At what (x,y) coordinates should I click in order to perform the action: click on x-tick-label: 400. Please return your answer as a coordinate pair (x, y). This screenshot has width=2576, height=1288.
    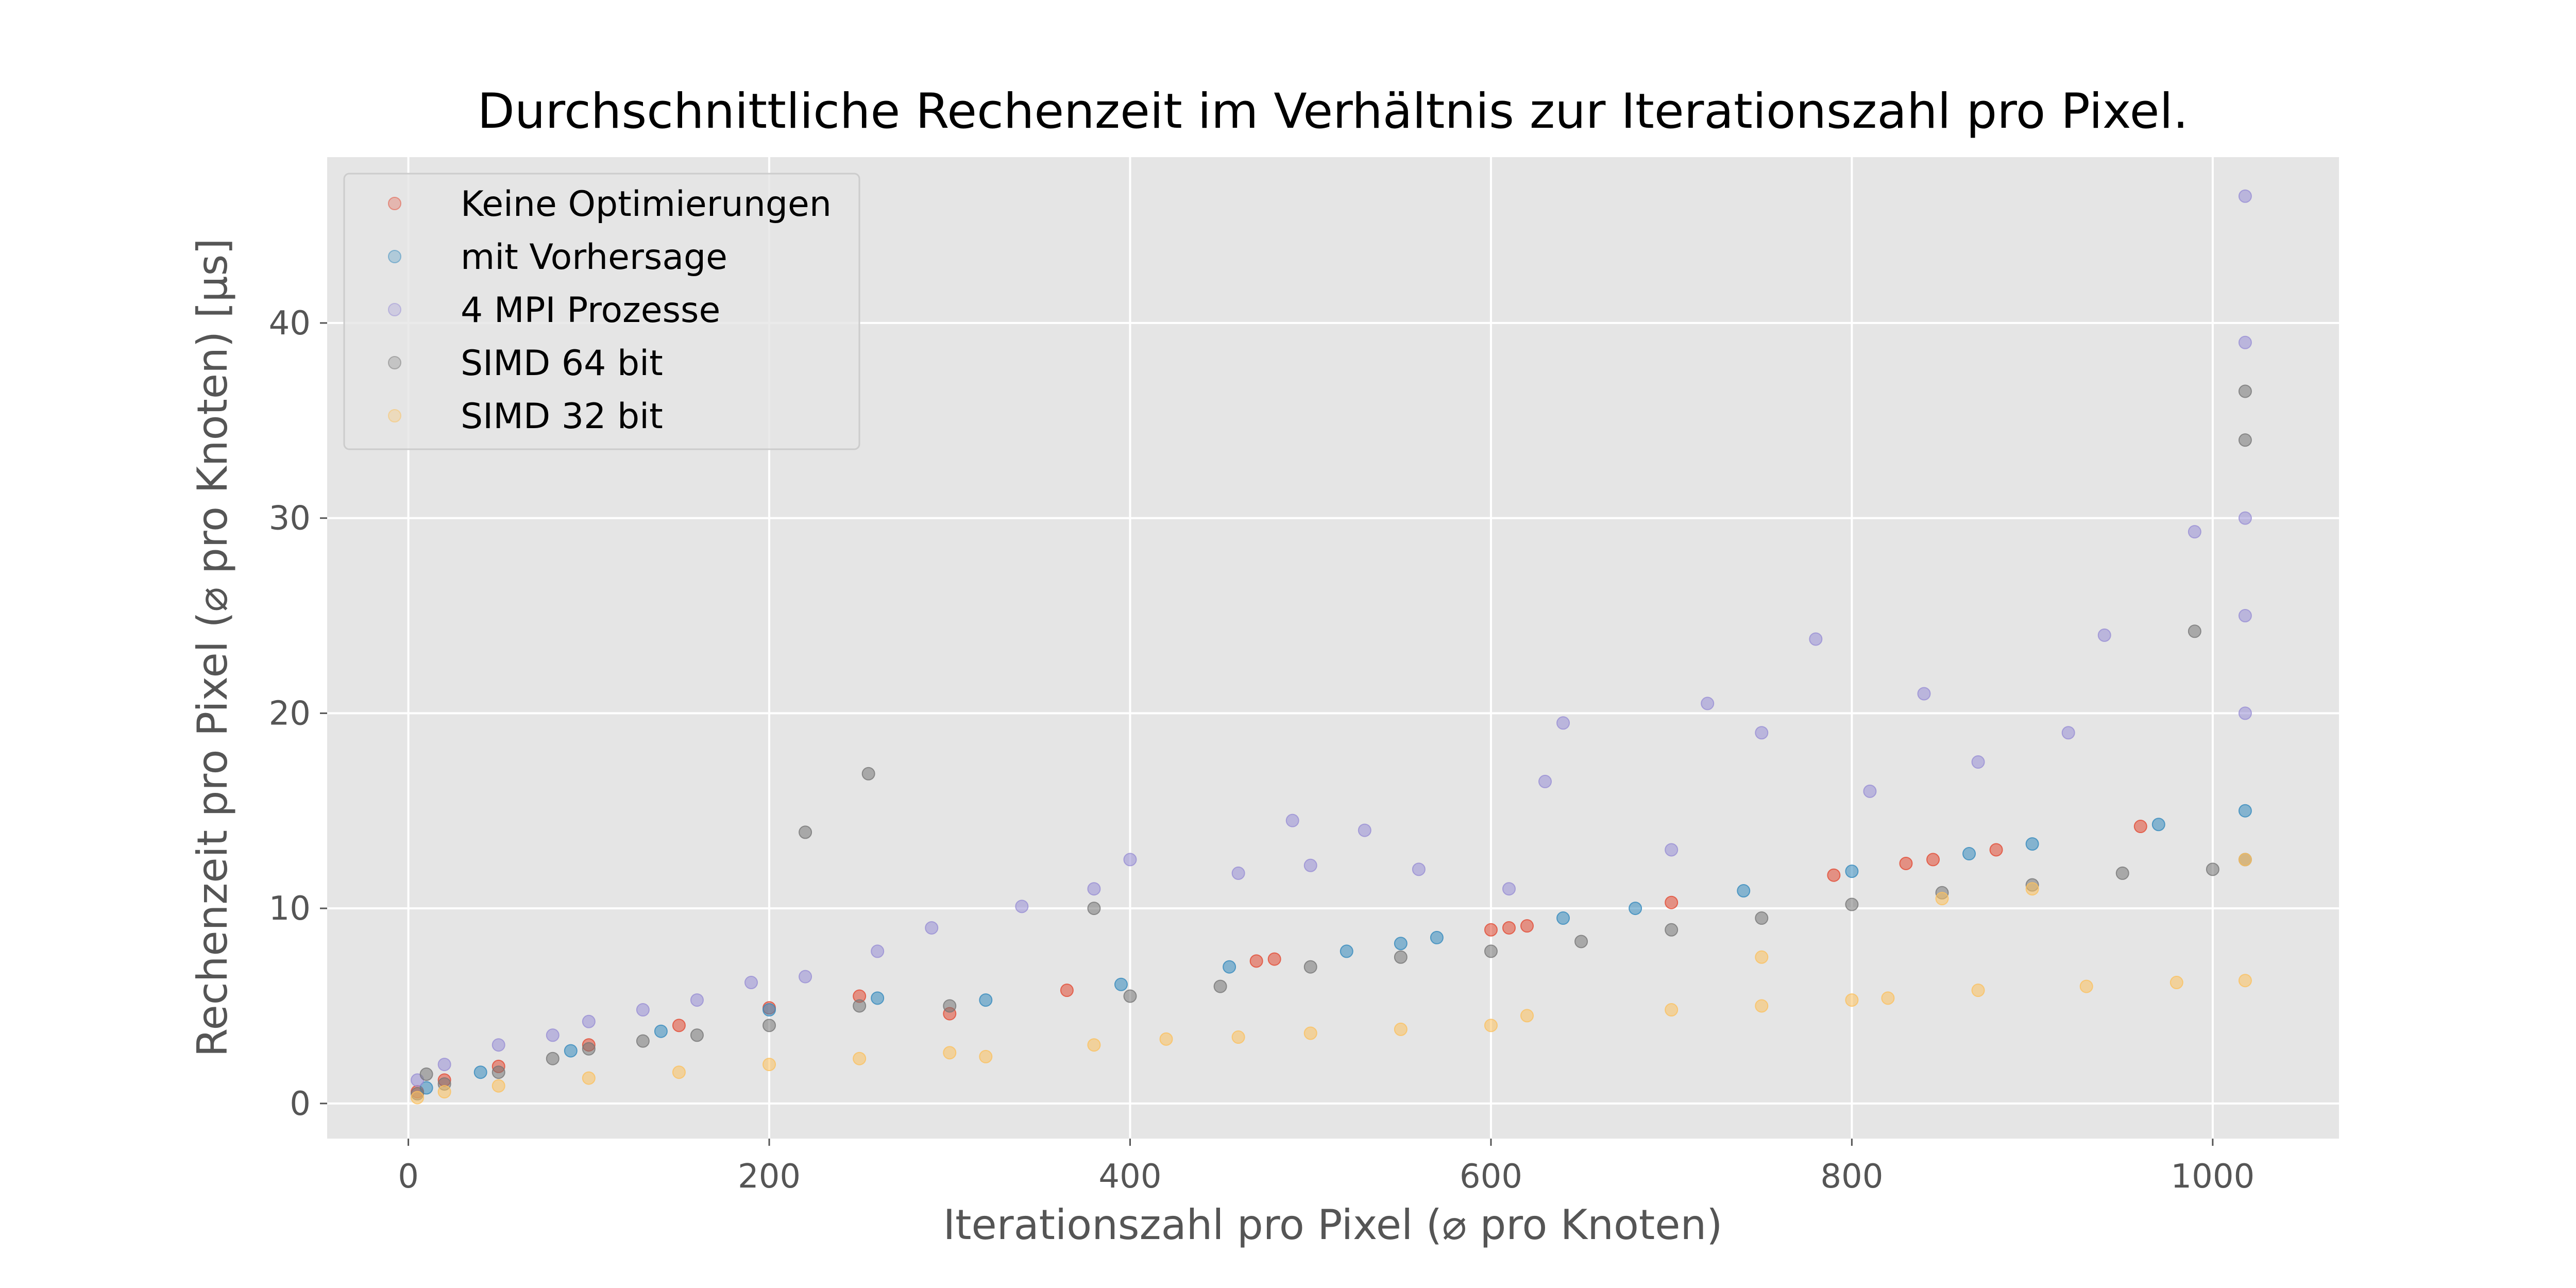
    Looking at the image, I should click on (1129, 1177).